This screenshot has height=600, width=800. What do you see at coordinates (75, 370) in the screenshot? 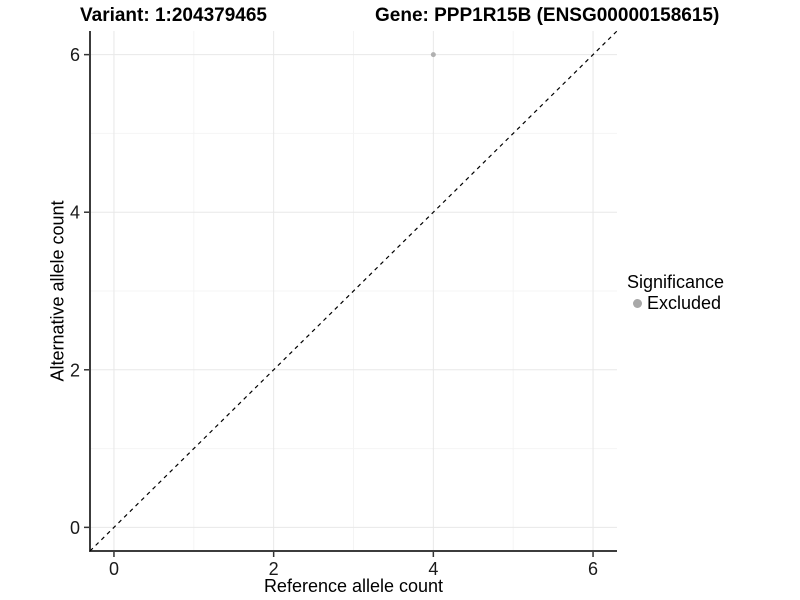
I see `y-tick-label: 2` at bounding box center [75, 370].